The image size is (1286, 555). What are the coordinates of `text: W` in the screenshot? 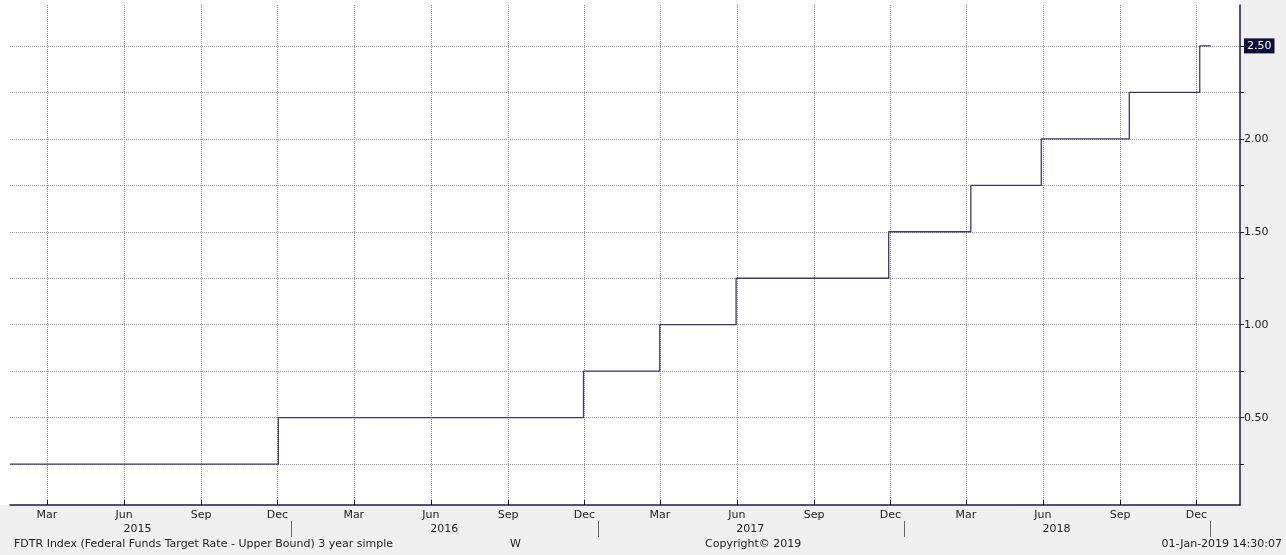 It's located at (515, 543).